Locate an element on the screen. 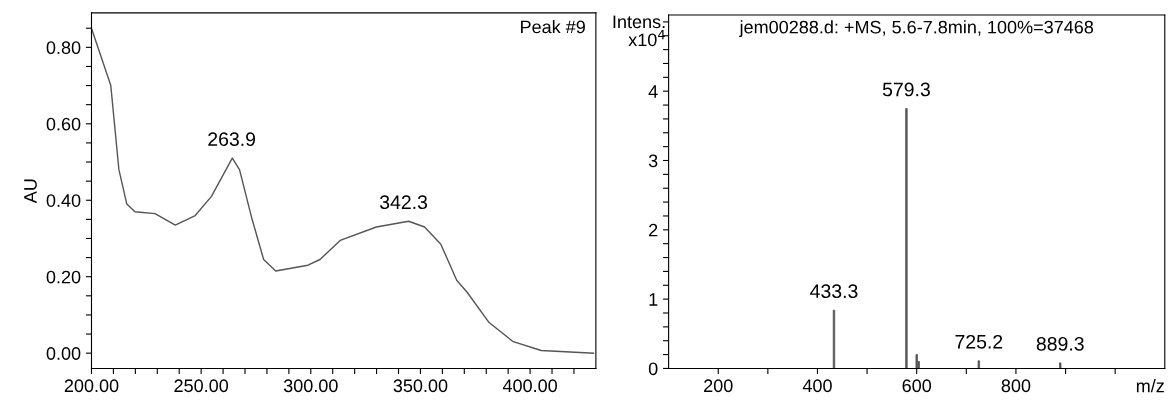 The image size is (1173, 404). y-tick-label: 0.80 is located at coordinates (63, 48).